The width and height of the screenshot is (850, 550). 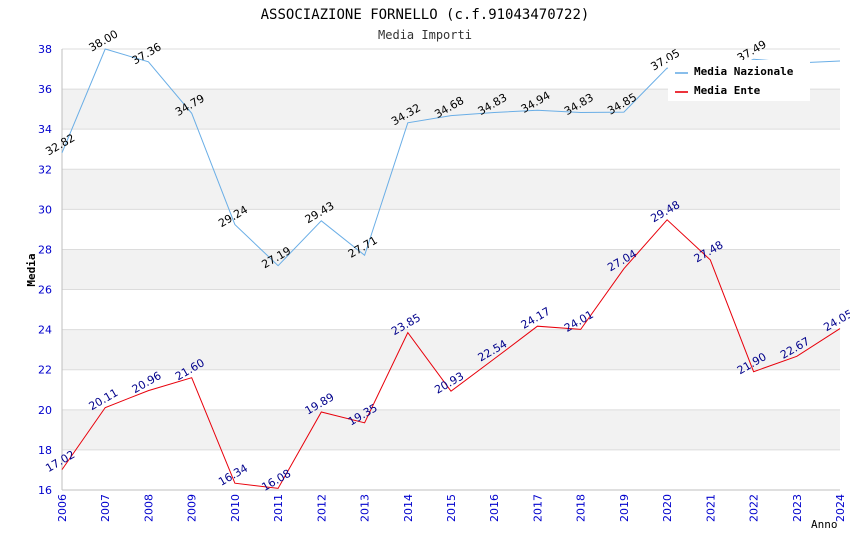 I want to click on x-tick-label: 2006, so click(x=62, y=508).